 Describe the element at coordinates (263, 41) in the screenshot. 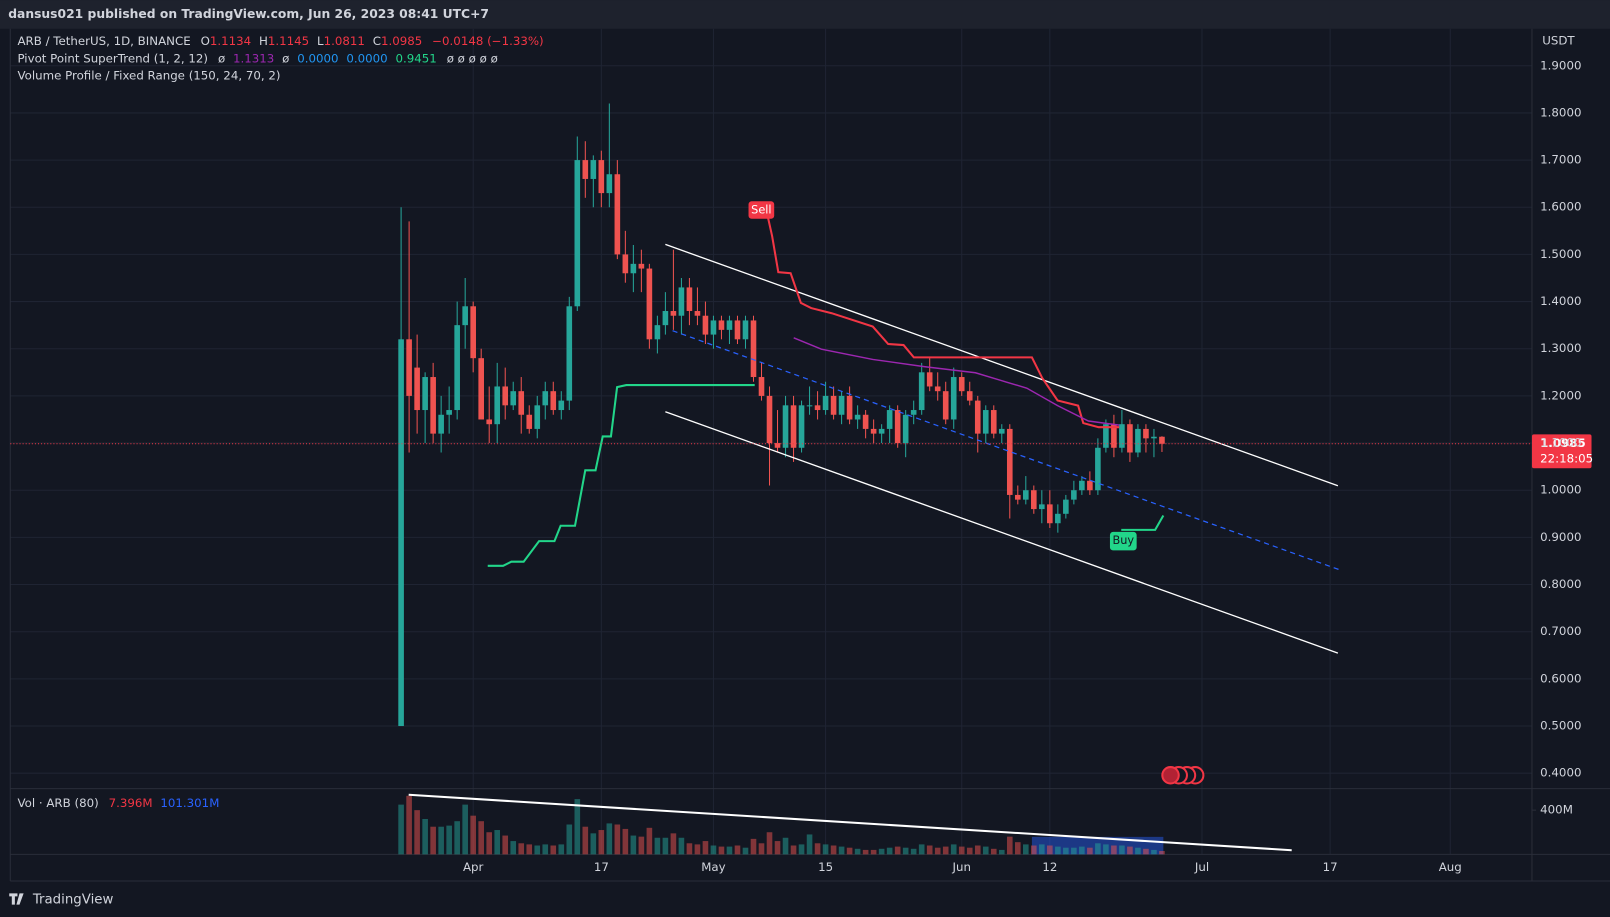

I see `ohlc-key: H` at that location.